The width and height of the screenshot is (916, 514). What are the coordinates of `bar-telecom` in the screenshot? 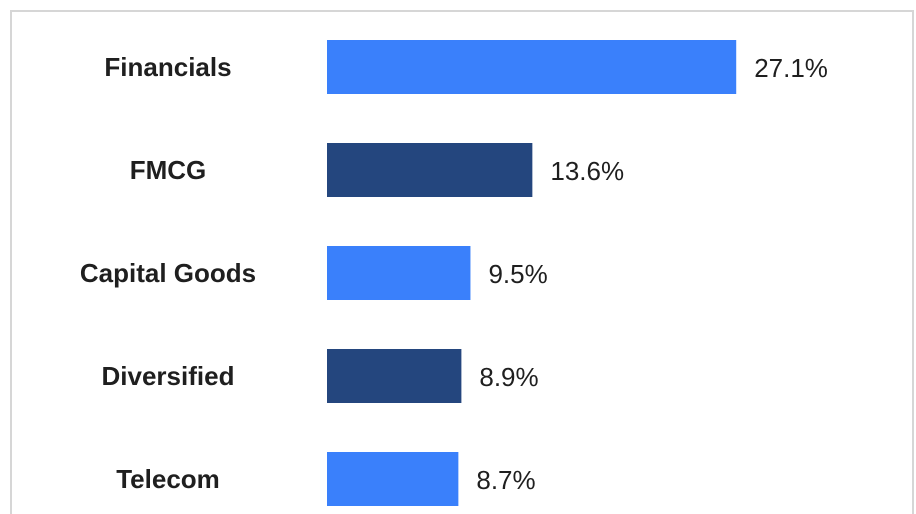 It's located at (393, 479).